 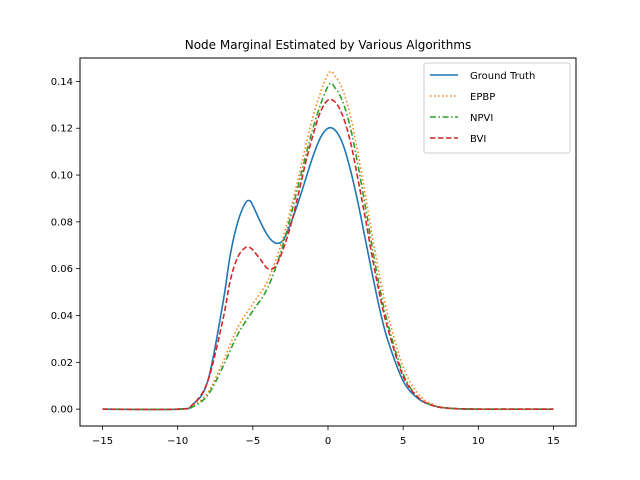 What do you see at coordinates (553, 441) in the screenshot?
I see `x-tick-label: 15` at bounding box center [553, 441].